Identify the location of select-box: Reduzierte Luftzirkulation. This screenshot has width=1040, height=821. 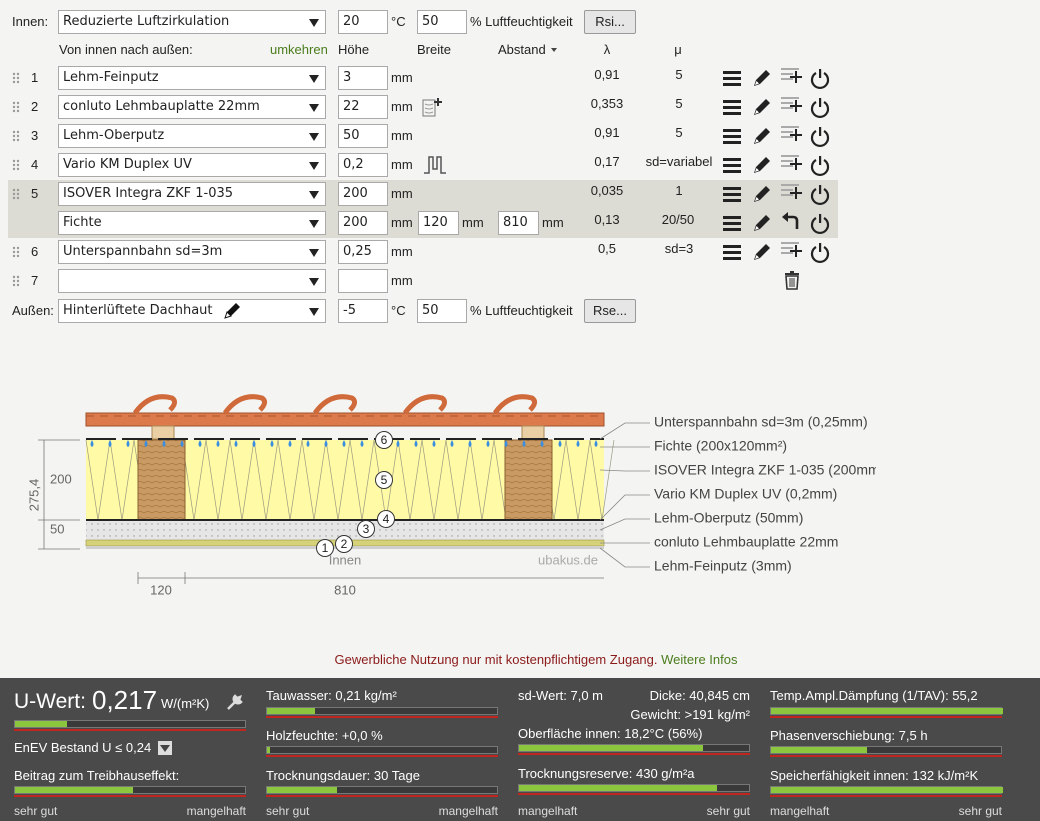
(192, 22).